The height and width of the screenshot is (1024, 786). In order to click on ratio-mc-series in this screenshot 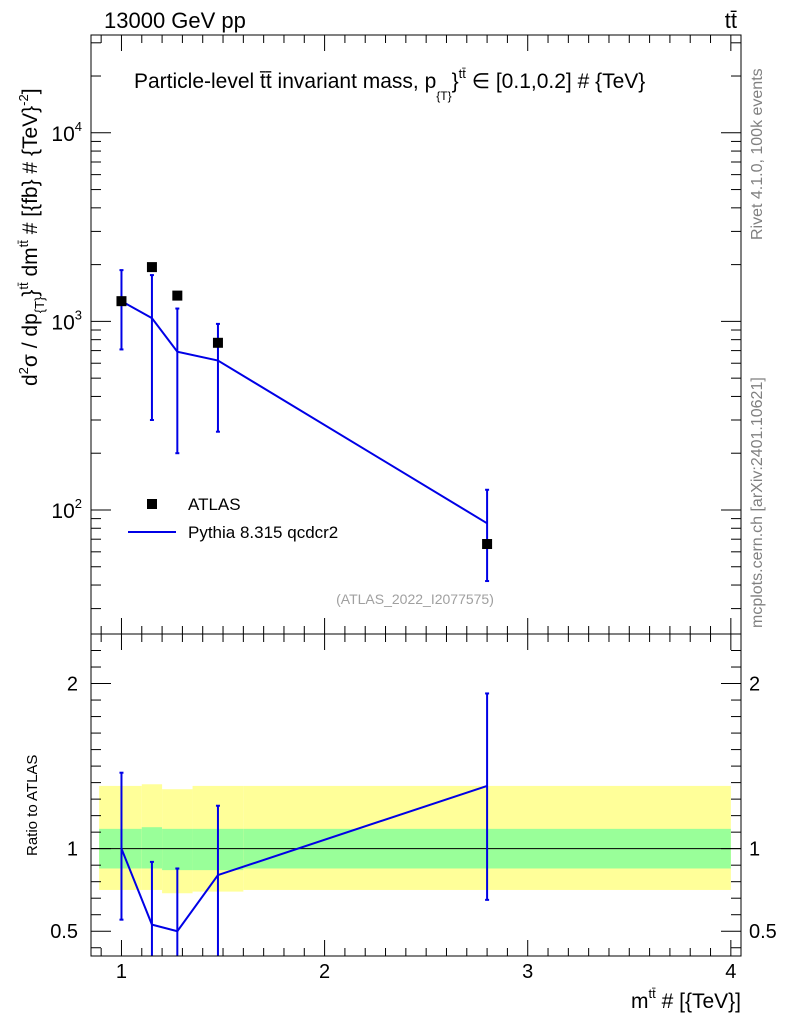, I will do `click(304, 824)`.